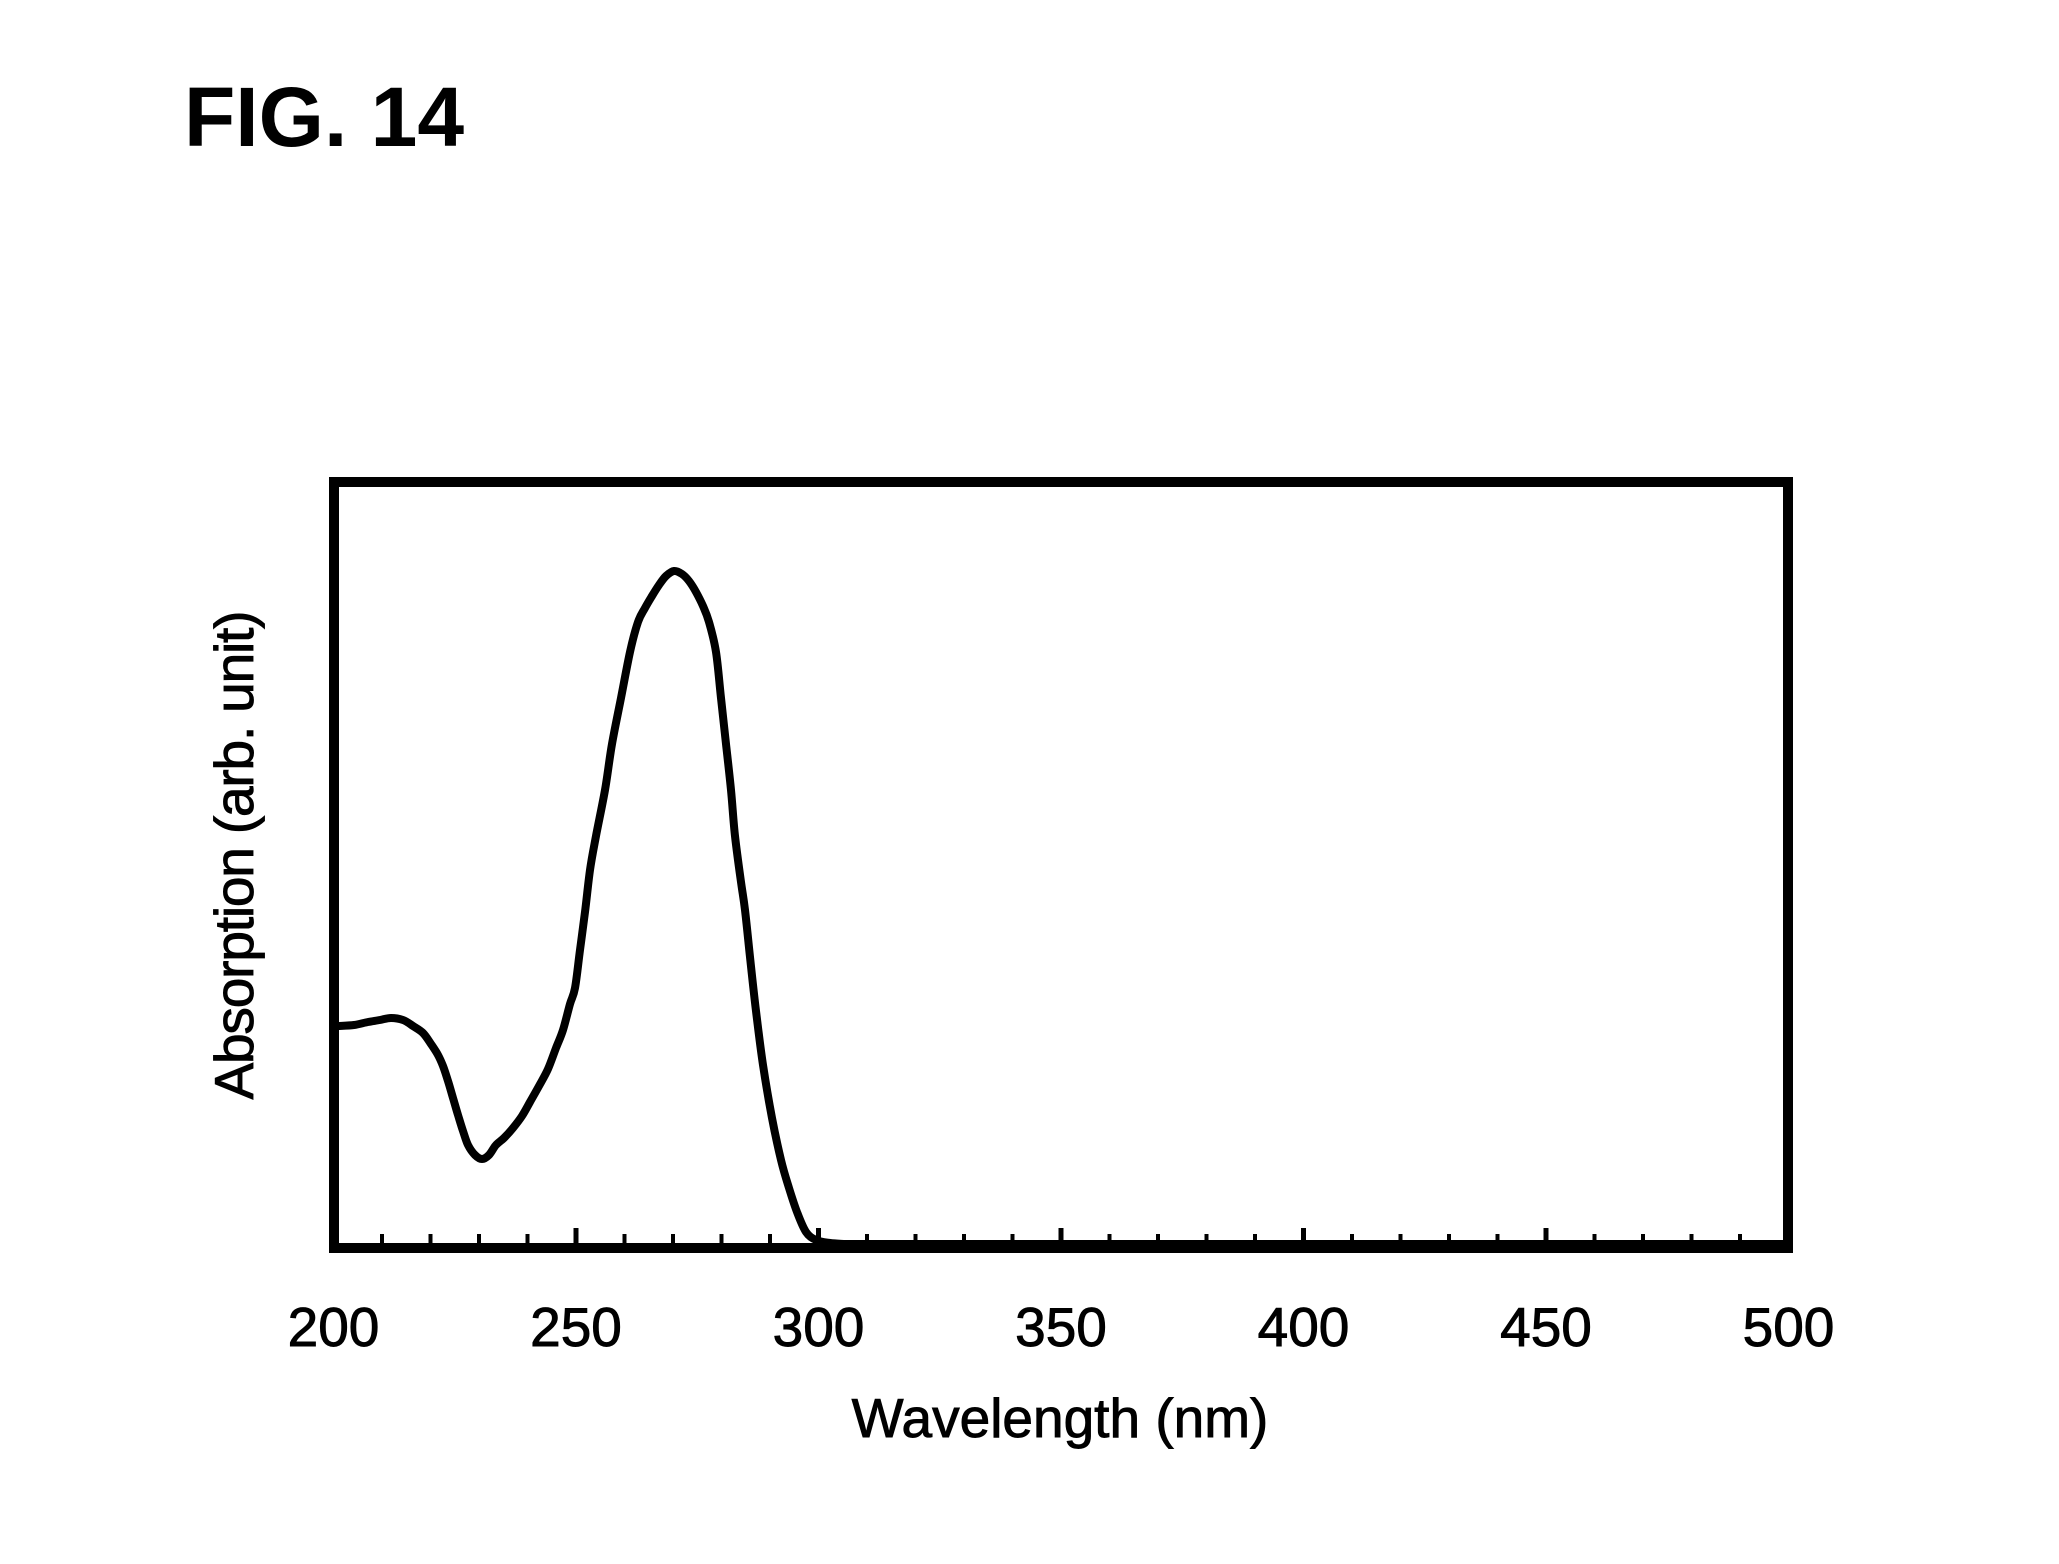  Describe the element at coordinates (234, 855) in the screenshot. I see `svg-text: Absorption (arb. unit)` at that location.